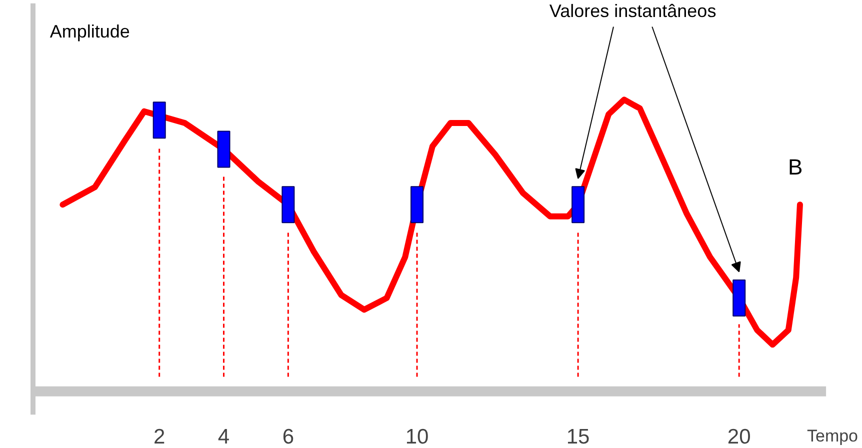  I want to click on x-tick-label: 15, so click(578, 437).